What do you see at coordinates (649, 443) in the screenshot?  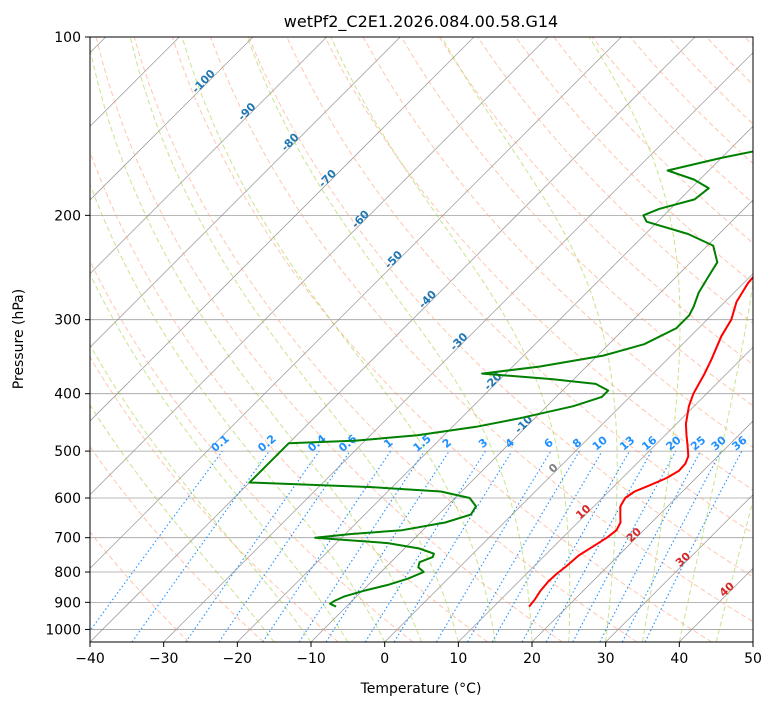 I see `mixing-ratio-label: 16` at bounding box center [649, 443].